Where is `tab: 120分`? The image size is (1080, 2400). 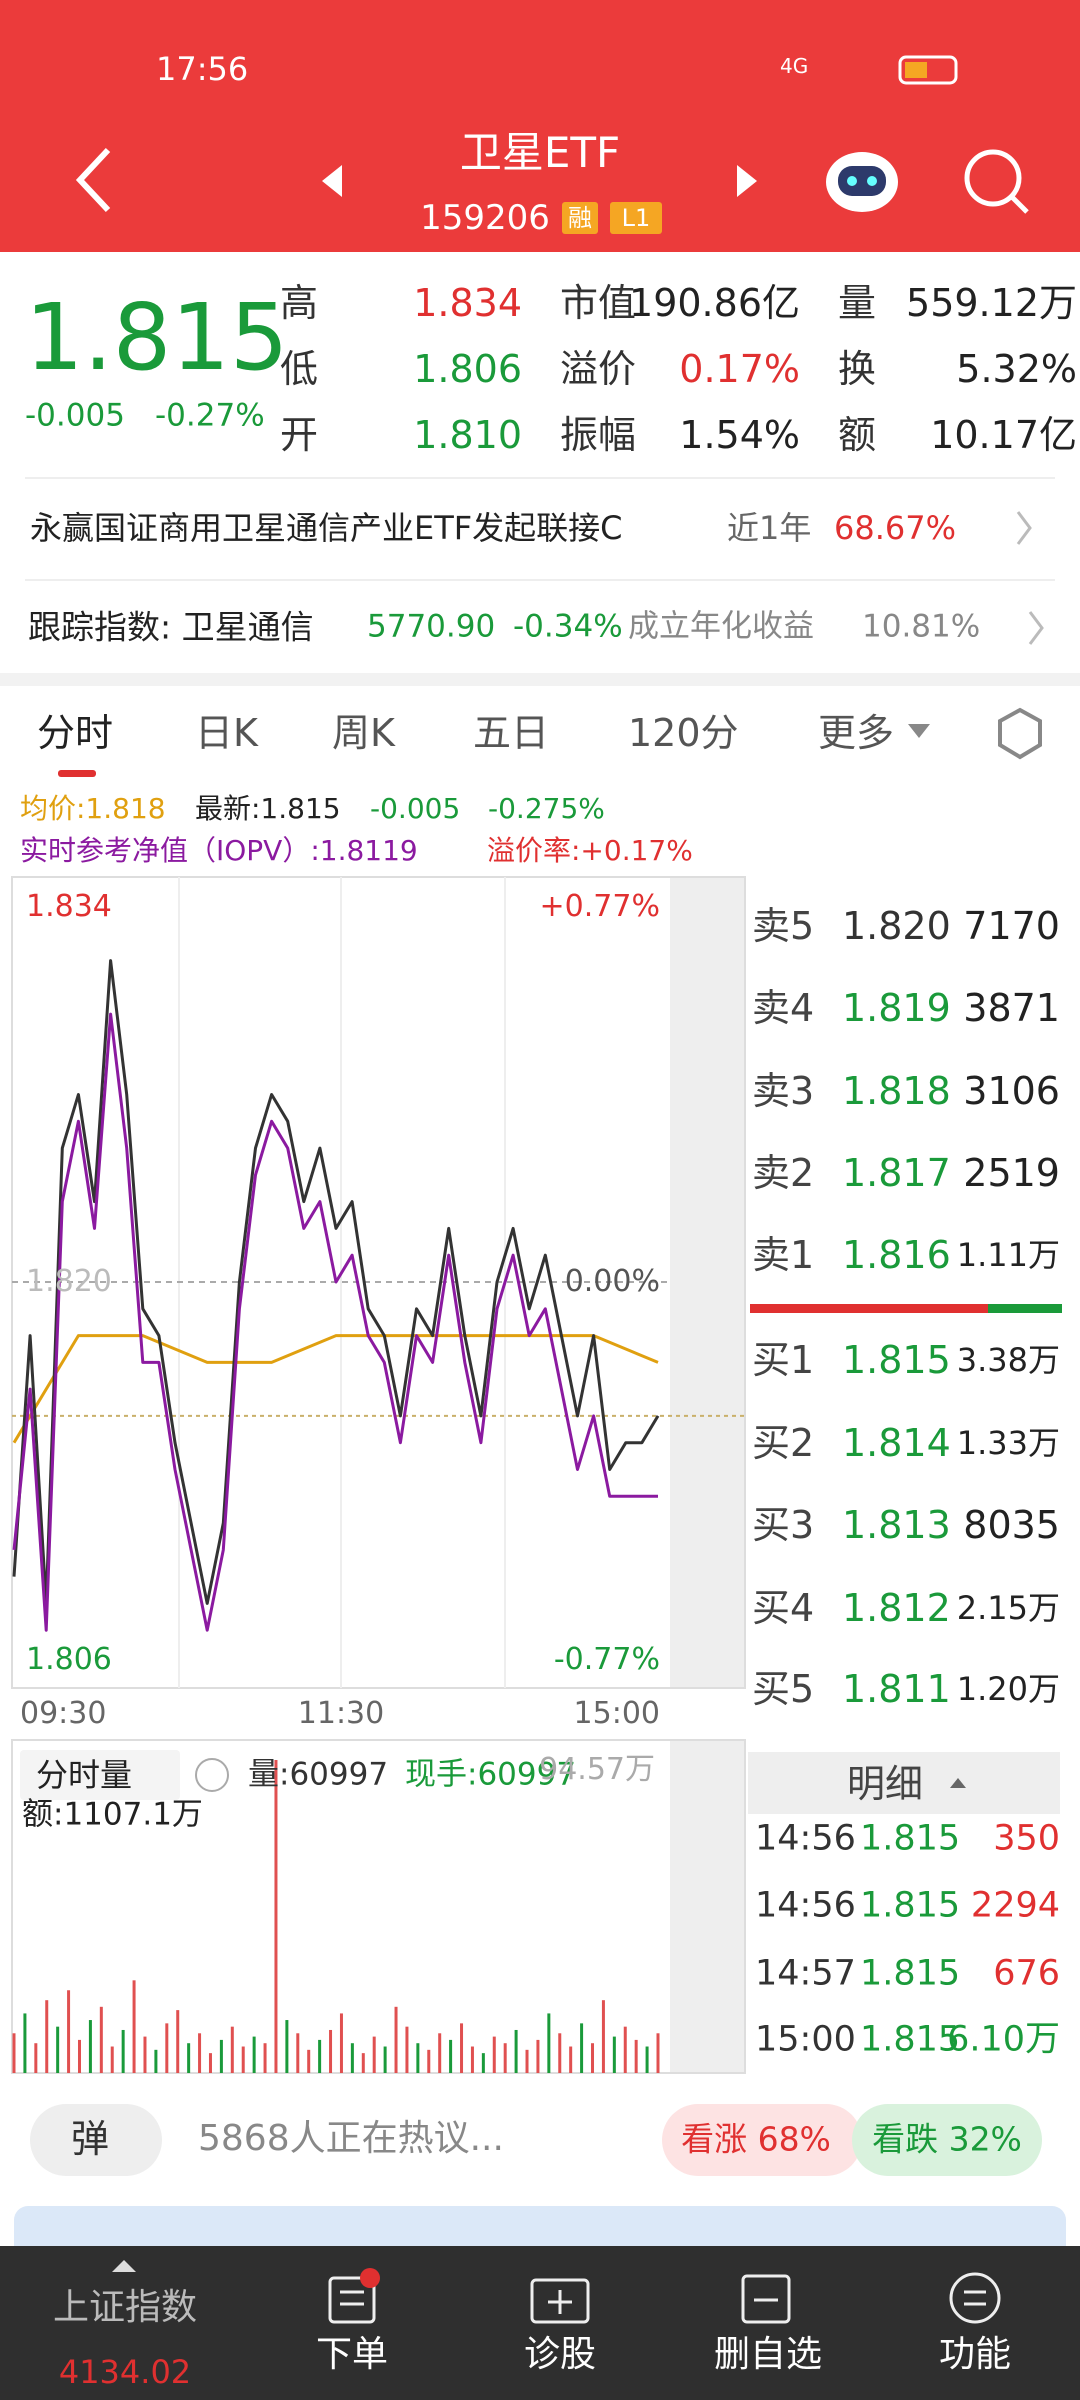 tab: 120分 is located at coordinates (683, 733).